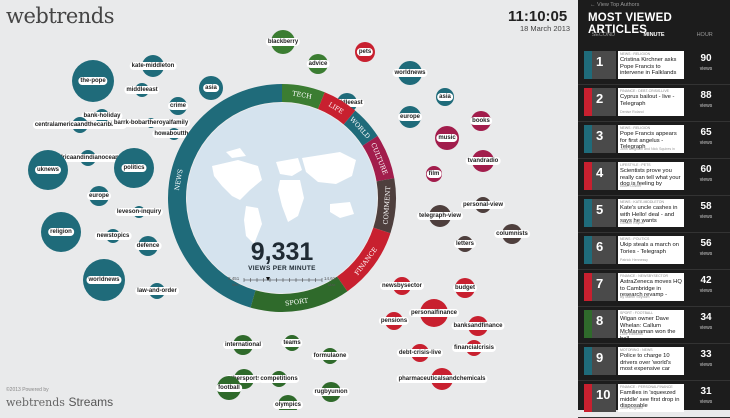 The image size is (730, 418). I want to click on center-value: 9,331, so click(282, 252).